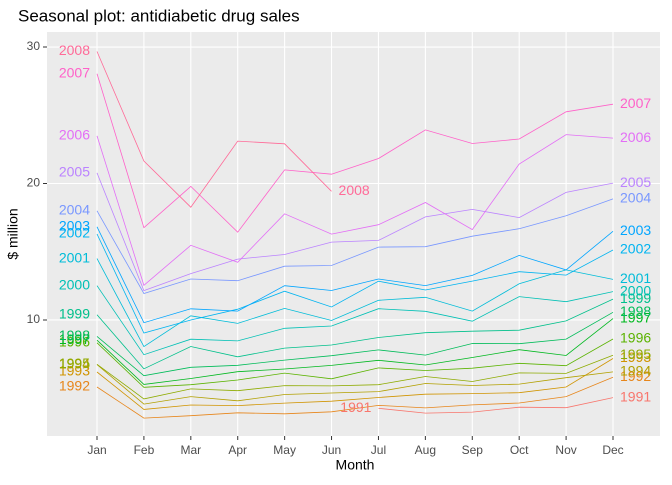  What do you see at coordinates (473, 450) in the screenshot?
I see `x-tick-label: Sep` at bounding box center [473, 450].